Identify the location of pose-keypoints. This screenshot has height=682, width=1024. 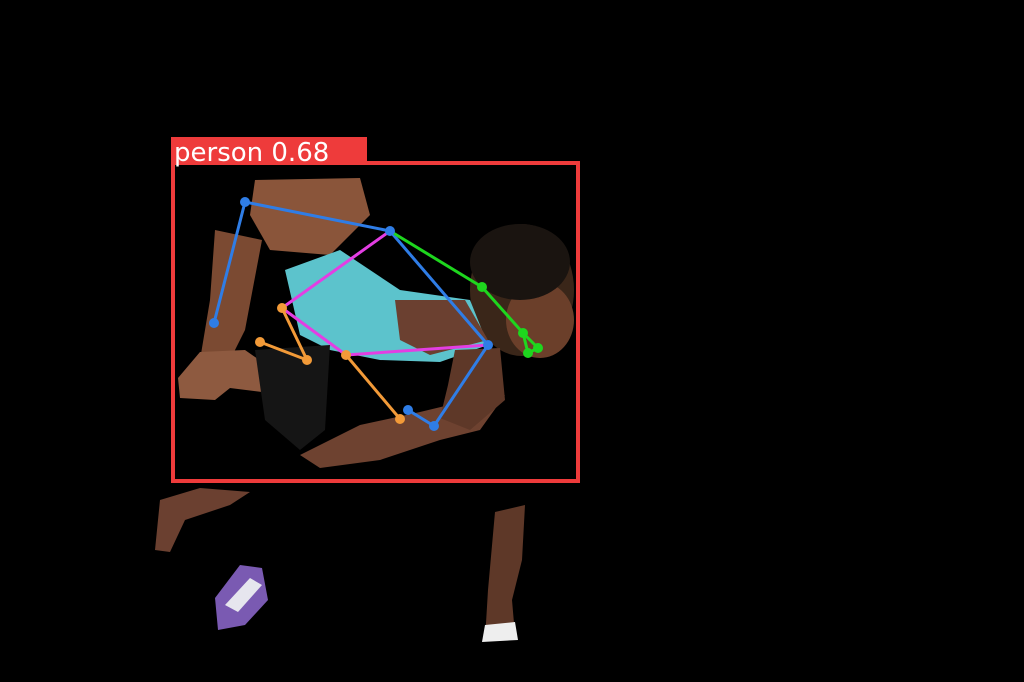
(376, 314).